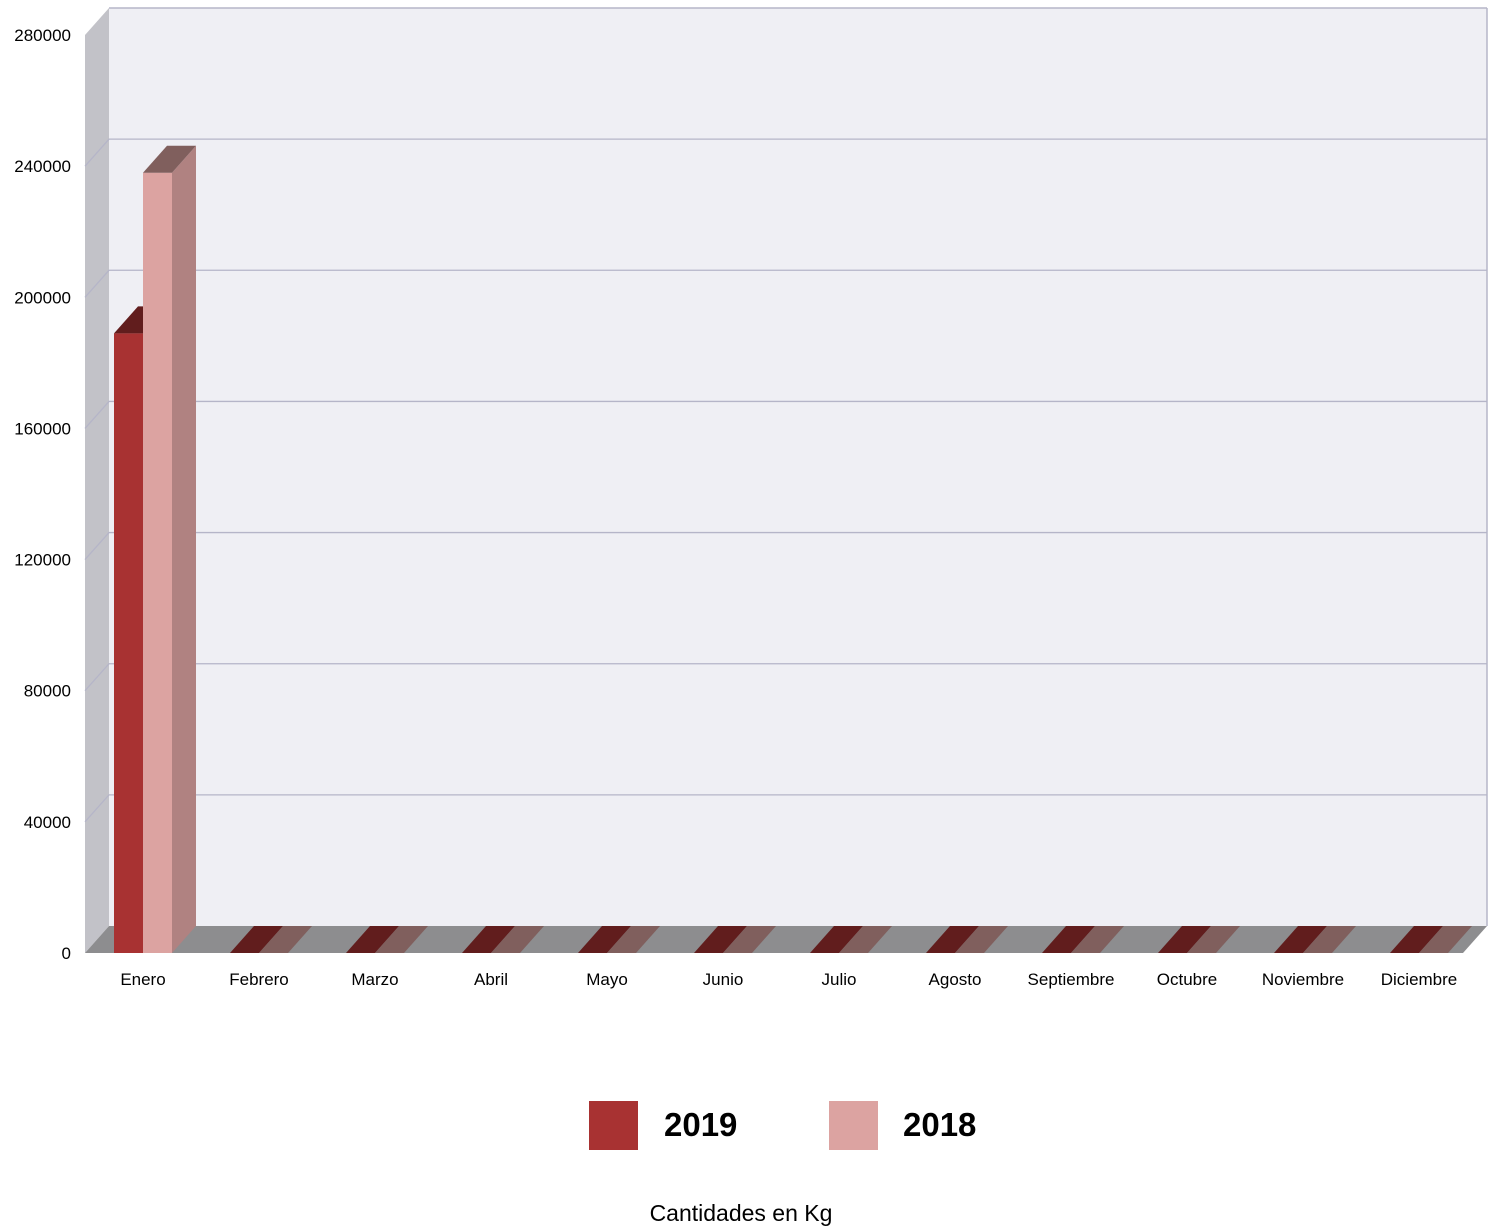 This screenshot has width=1493, height=1228. What do you see at coordinates (1303, 979) in the screenshot?
I see `x-tick-label: Noviembre` at bounding box center [1303, 979].